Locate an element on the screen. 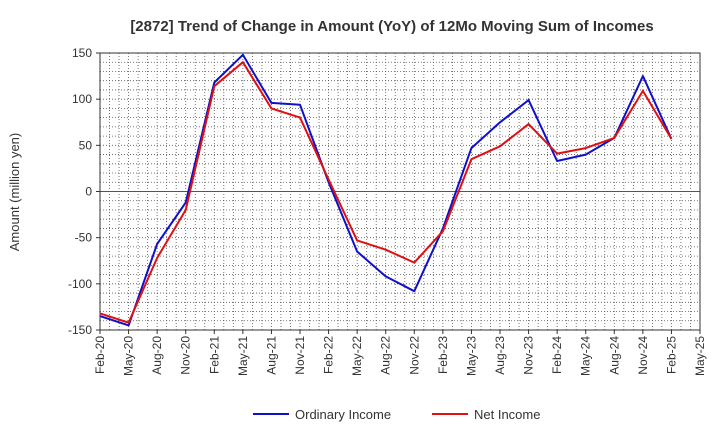 The image size is (720, 440). x-tick-label: Nov-22 is located at coordinates (414, 355).